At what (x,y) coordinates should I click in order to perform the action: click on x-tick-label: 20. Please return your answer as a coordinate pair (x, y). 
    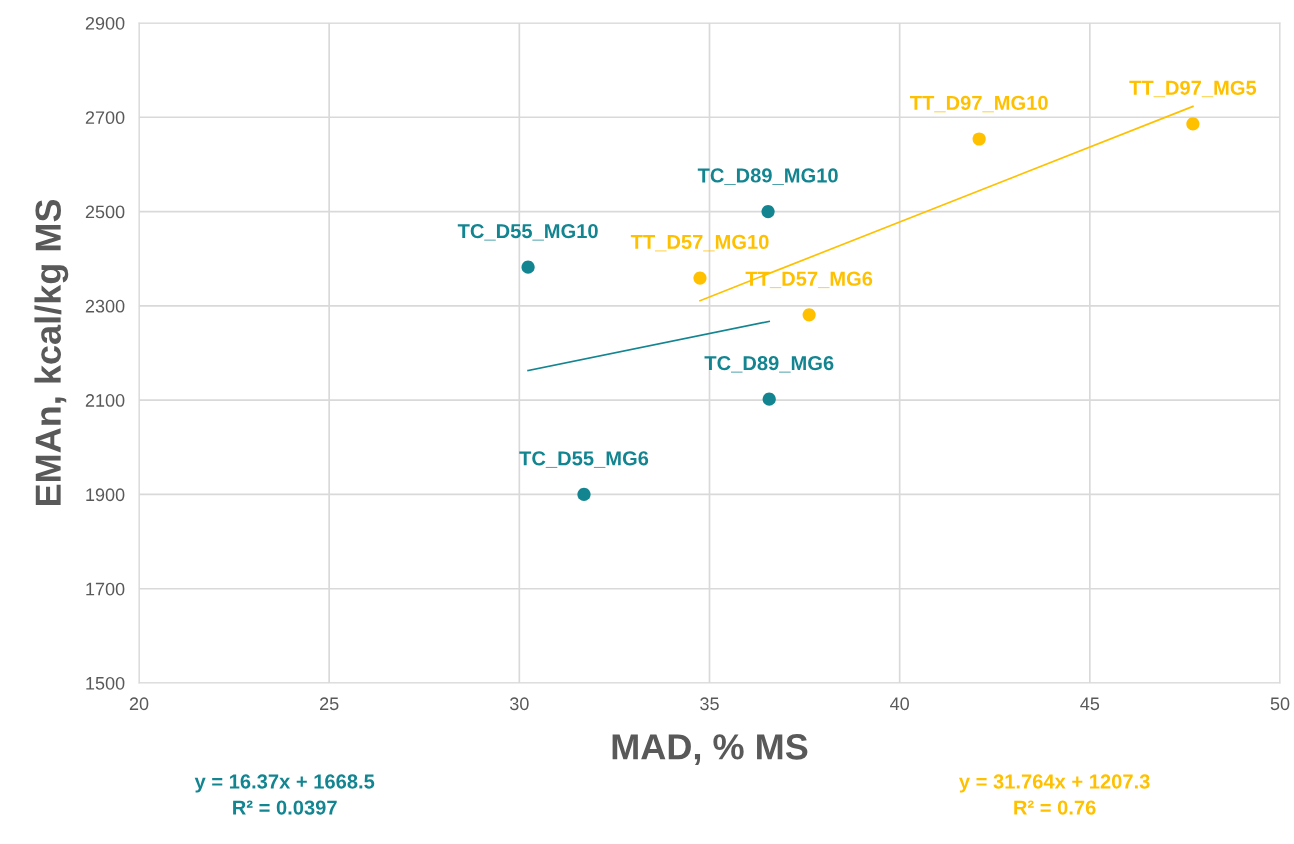
    Looking at the image, I should click on (139, 704).